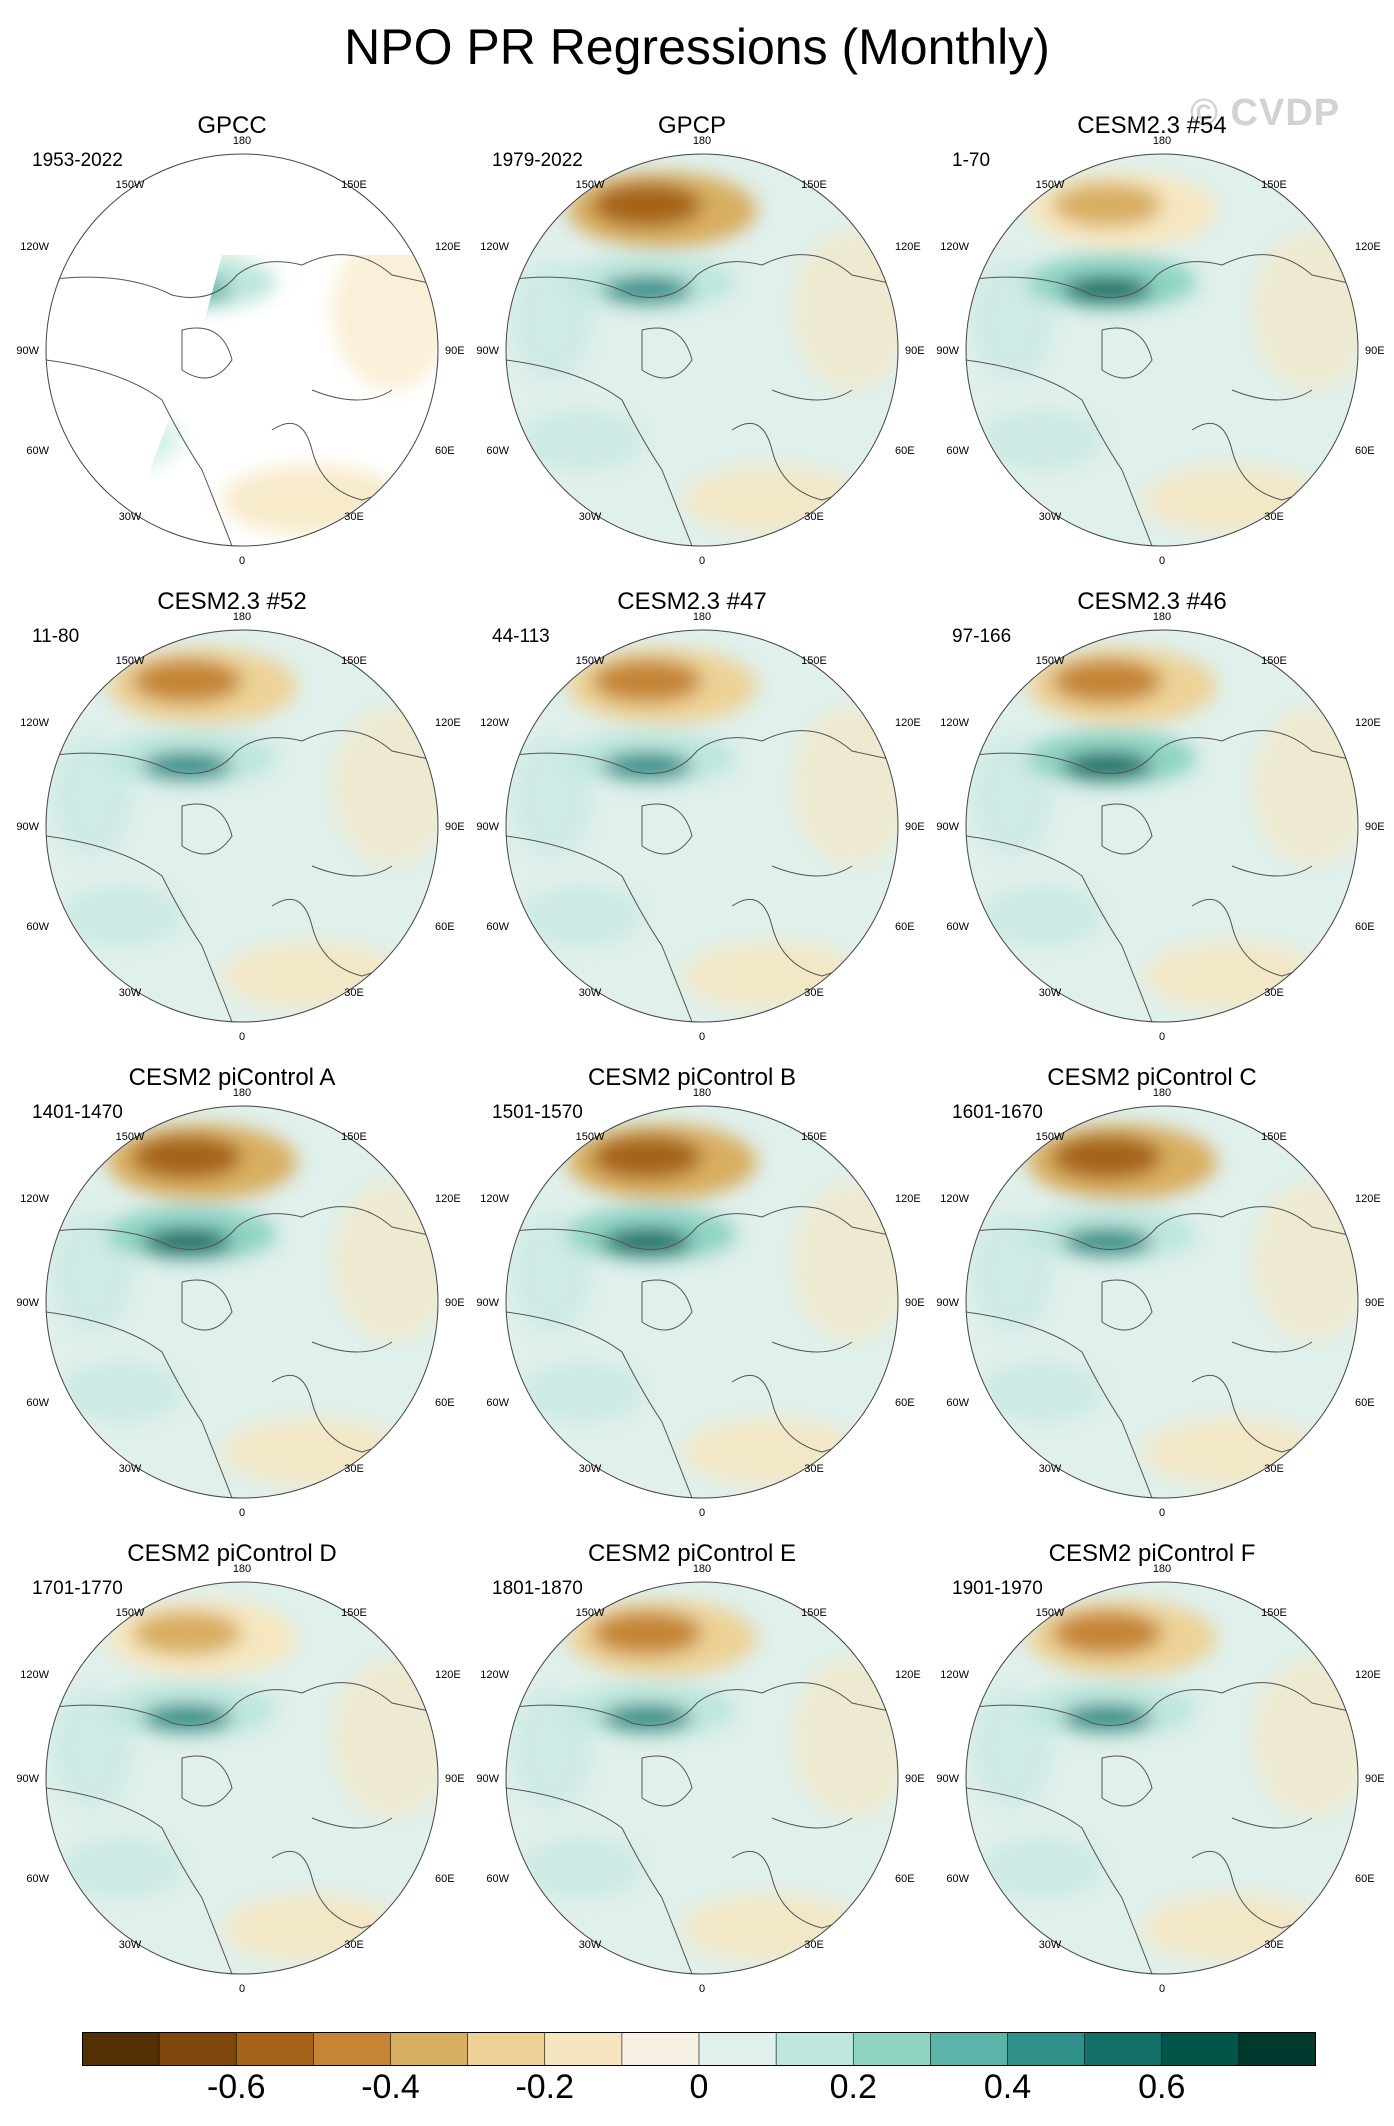 The height and width of the screenshot is (2126, 1394). What do you see at coordinates (77, 160) in the screenshot?
I see `panel-period: 1953-2022` at bounding box center [77, 160].